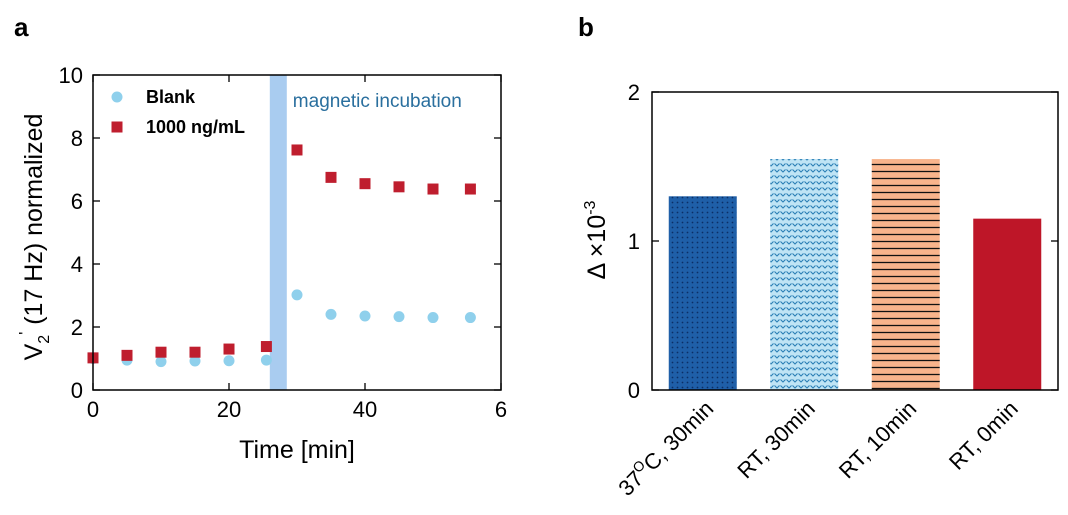 This screenshot has height=515, width=1068. Describe the element at coordinates (25, 333) in the screenshot. I see `panel-a-y-axis-label-sup: '` at that location.